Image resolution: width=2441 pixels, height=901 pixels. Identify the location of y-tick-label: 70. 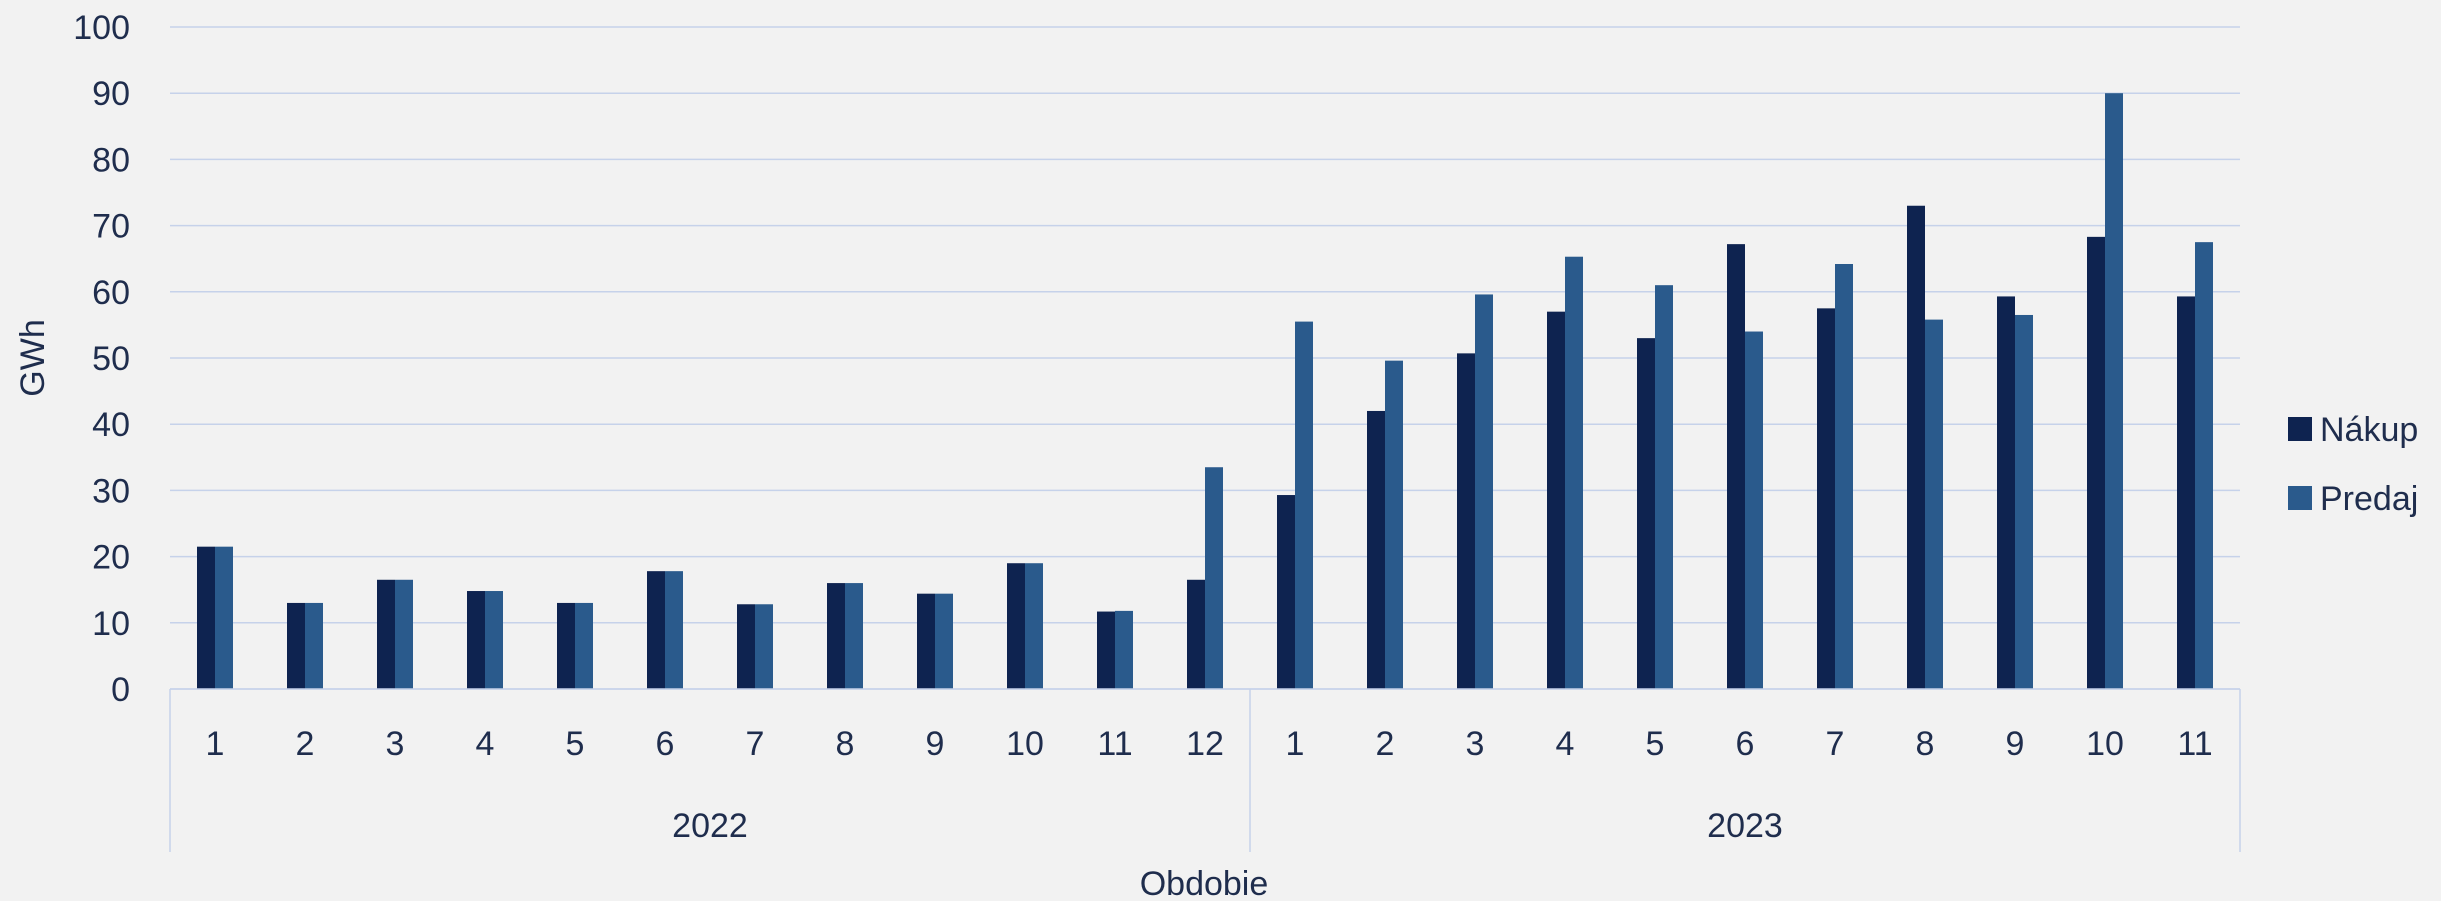
(111, 227).